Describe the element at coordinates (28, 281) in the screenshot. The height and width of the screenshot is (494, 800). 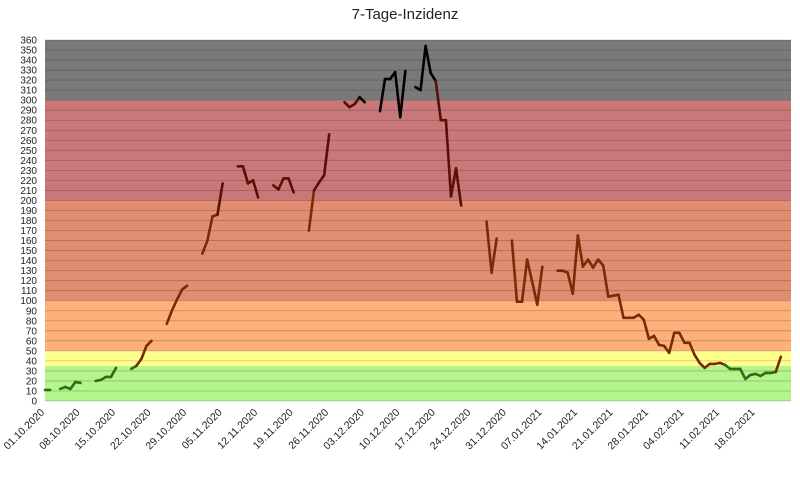
I see `y-tick-label: 120` at that location.